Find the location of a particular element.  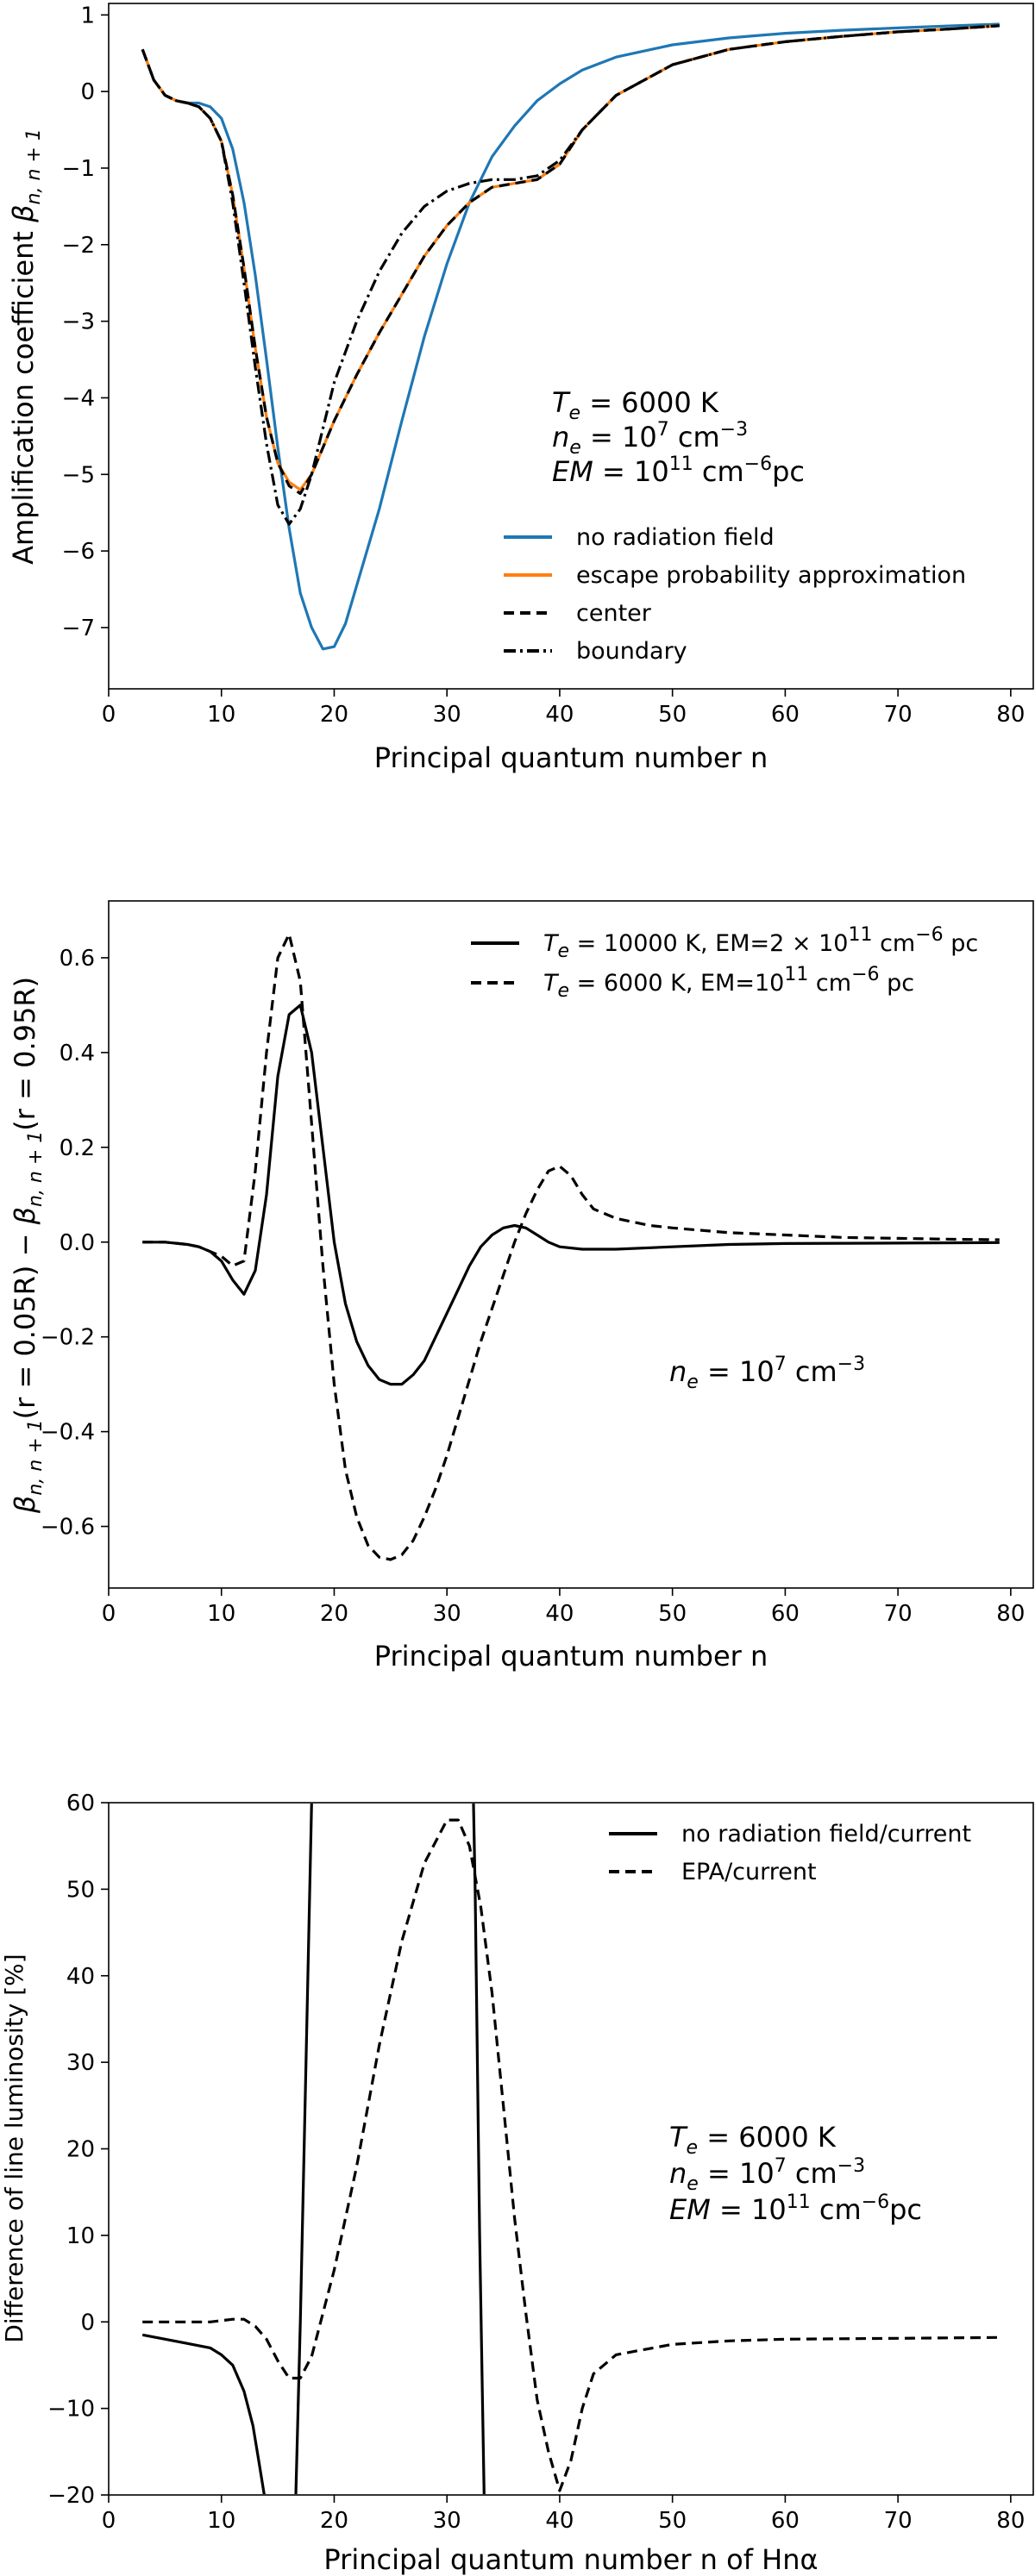

y-tick-label: 0.0 is located at coordinates (78, 1243).